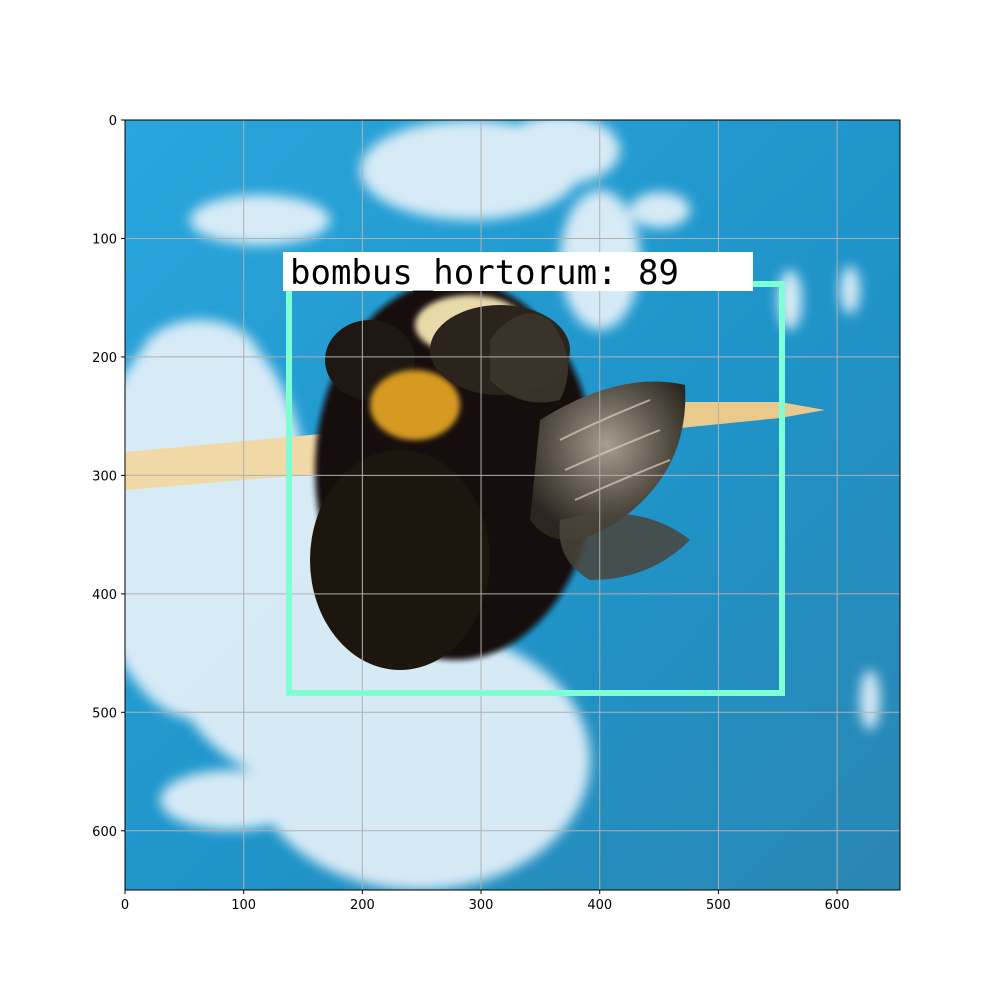 This screenshot has width=1000, height=1000. Describe the element at coordinates (243, 905) in the screenshot. I see `x-tick-label: 100` at that location.